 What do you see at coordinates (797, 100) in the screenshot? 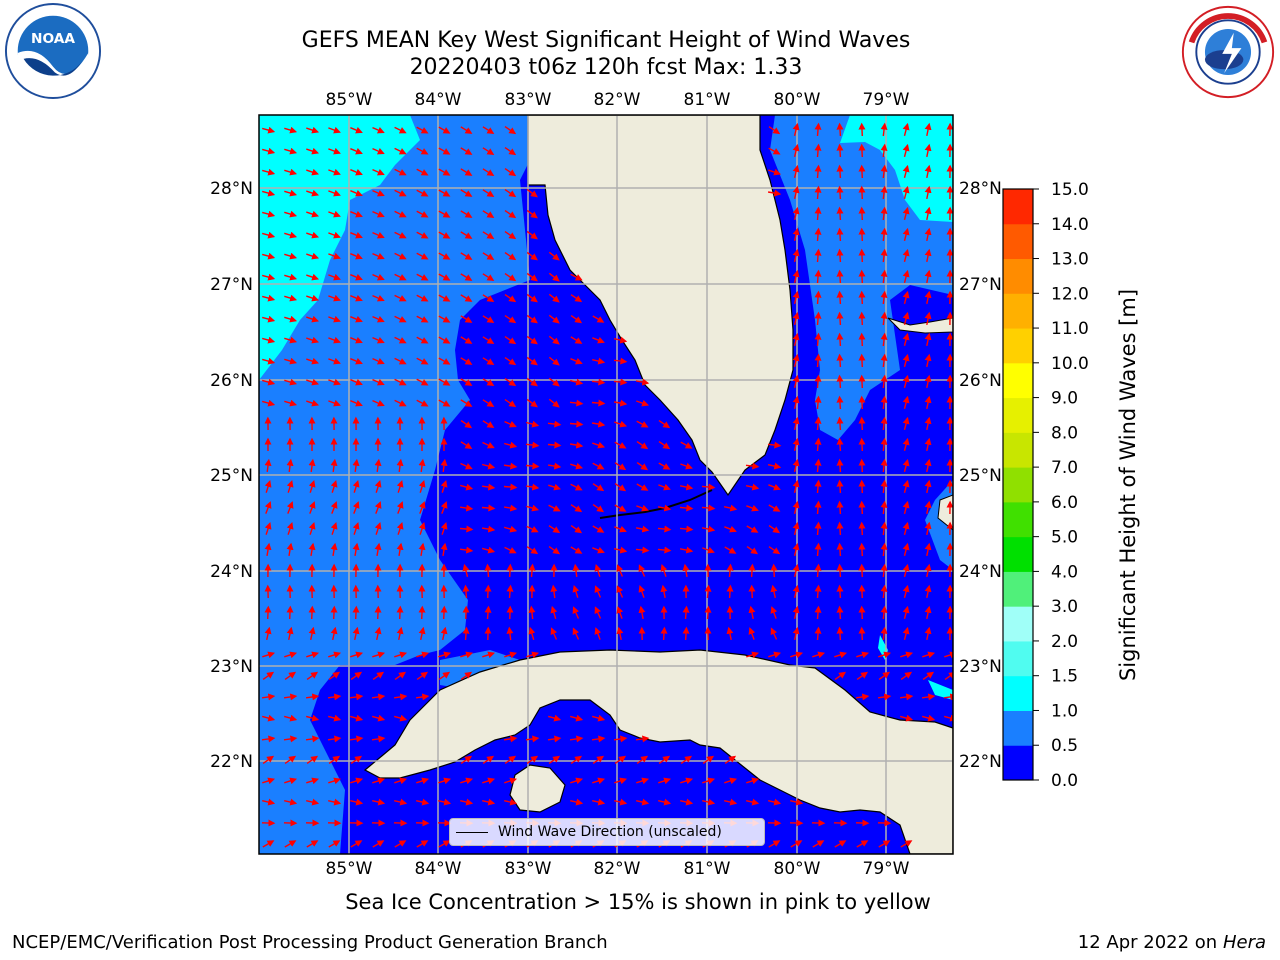
I see `lon-label-top: 80°W` at bounding box center [797, 100].